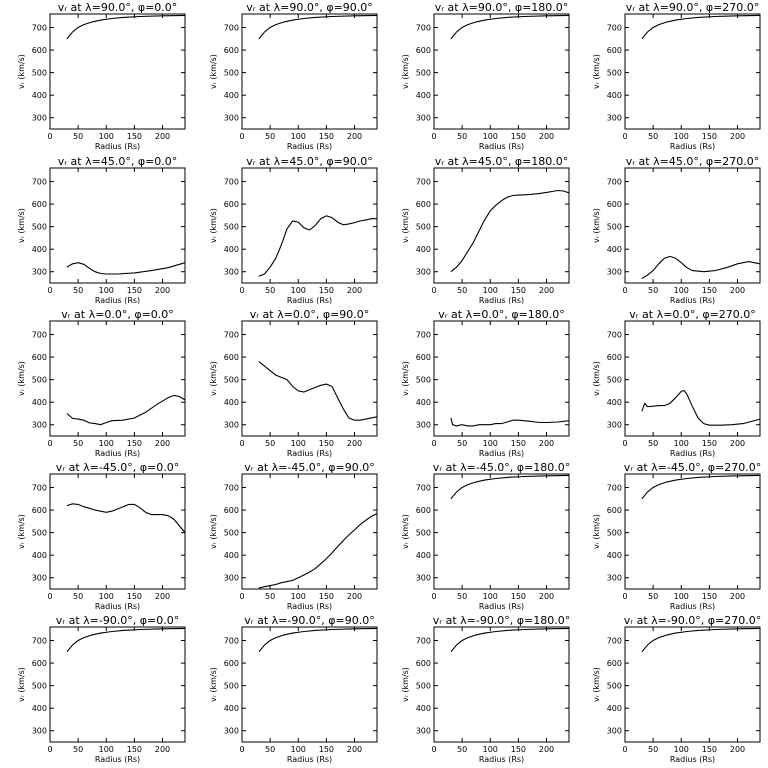 This screenshot has width=768, height=768. What do you see at coordinates (309, 620) in the screenshot?
I see `chart-title: vᵣ at λ=-90.0°, φ=90.0°` at bounding box center [309, 620].